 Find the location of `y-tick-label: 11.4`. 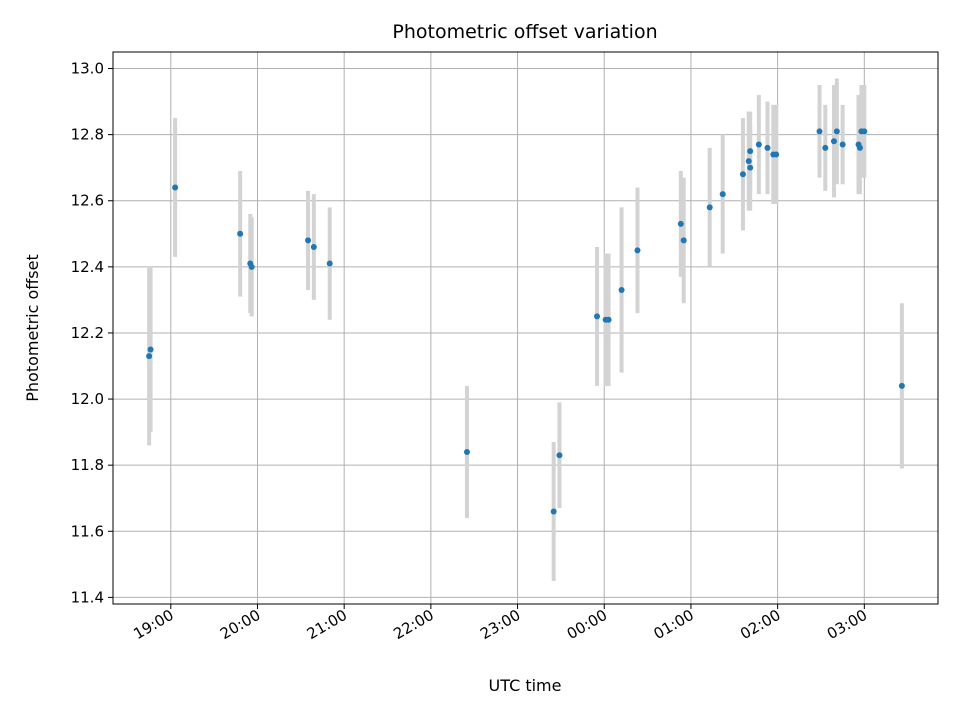

y-tick-label: 11.4 is located at coordinates (87, 597).